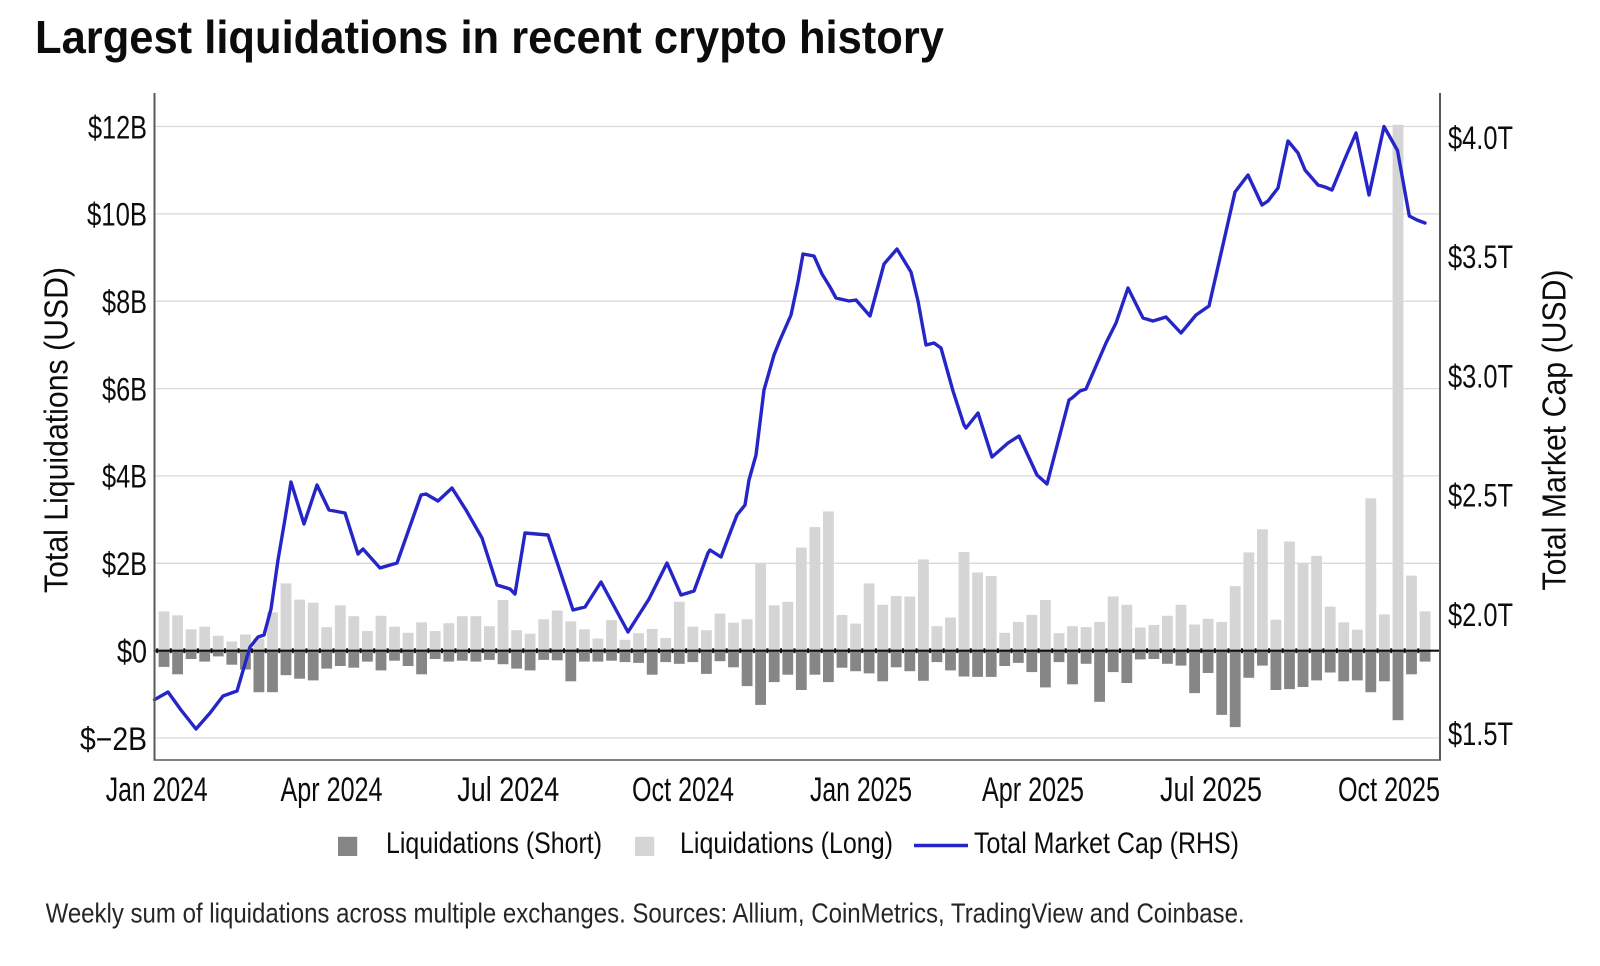 The height and width of the screenshot is (966, 1600). I want to click on svg-text: $4B, so click(124, 477).